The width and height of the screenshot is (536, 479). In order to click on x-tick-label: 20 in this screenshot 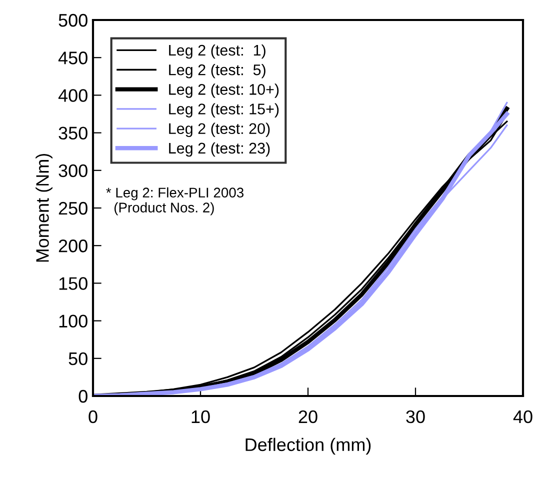, I will do `click(308, 417)`.